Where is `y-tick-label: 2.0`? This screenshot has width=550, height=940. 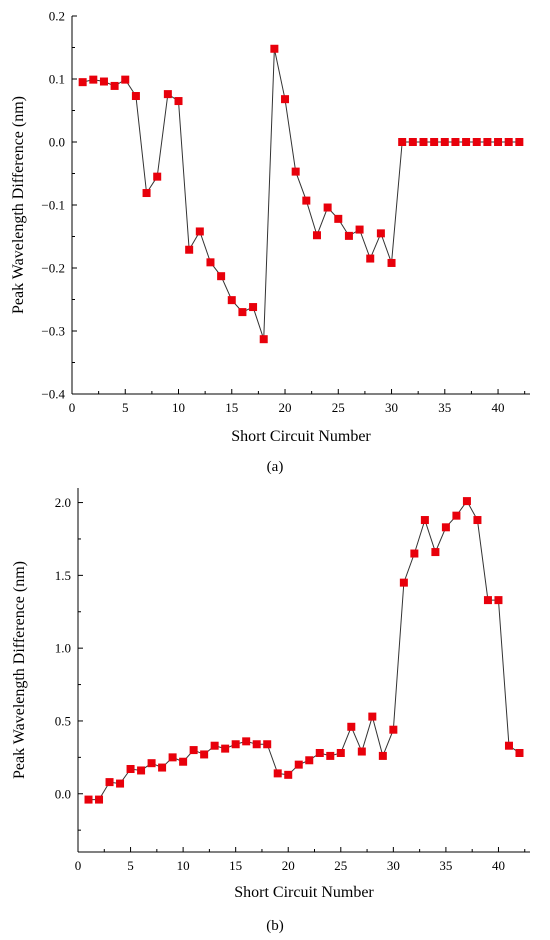 y-tick-label: 2.0 is located at coordinates (63, 502).